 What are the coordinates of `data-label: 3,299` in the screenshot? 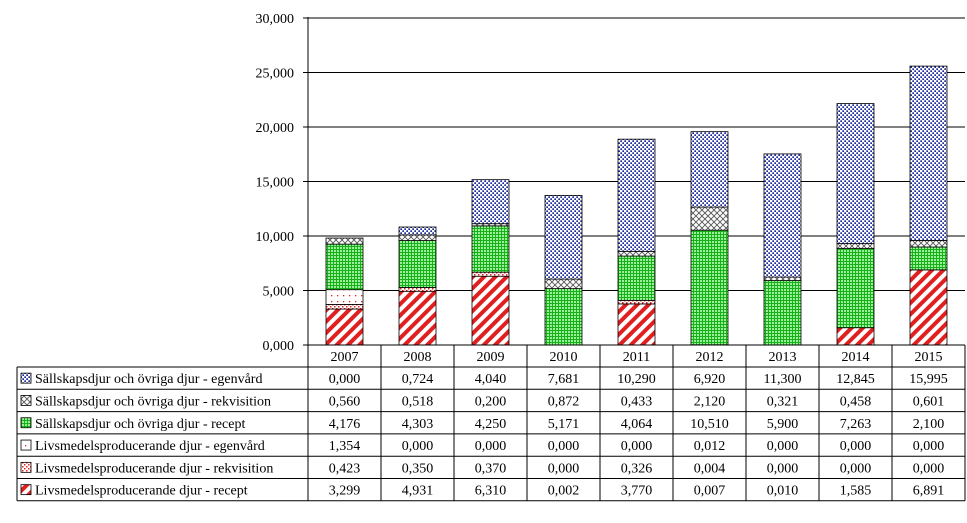 It's located at (345, 491).